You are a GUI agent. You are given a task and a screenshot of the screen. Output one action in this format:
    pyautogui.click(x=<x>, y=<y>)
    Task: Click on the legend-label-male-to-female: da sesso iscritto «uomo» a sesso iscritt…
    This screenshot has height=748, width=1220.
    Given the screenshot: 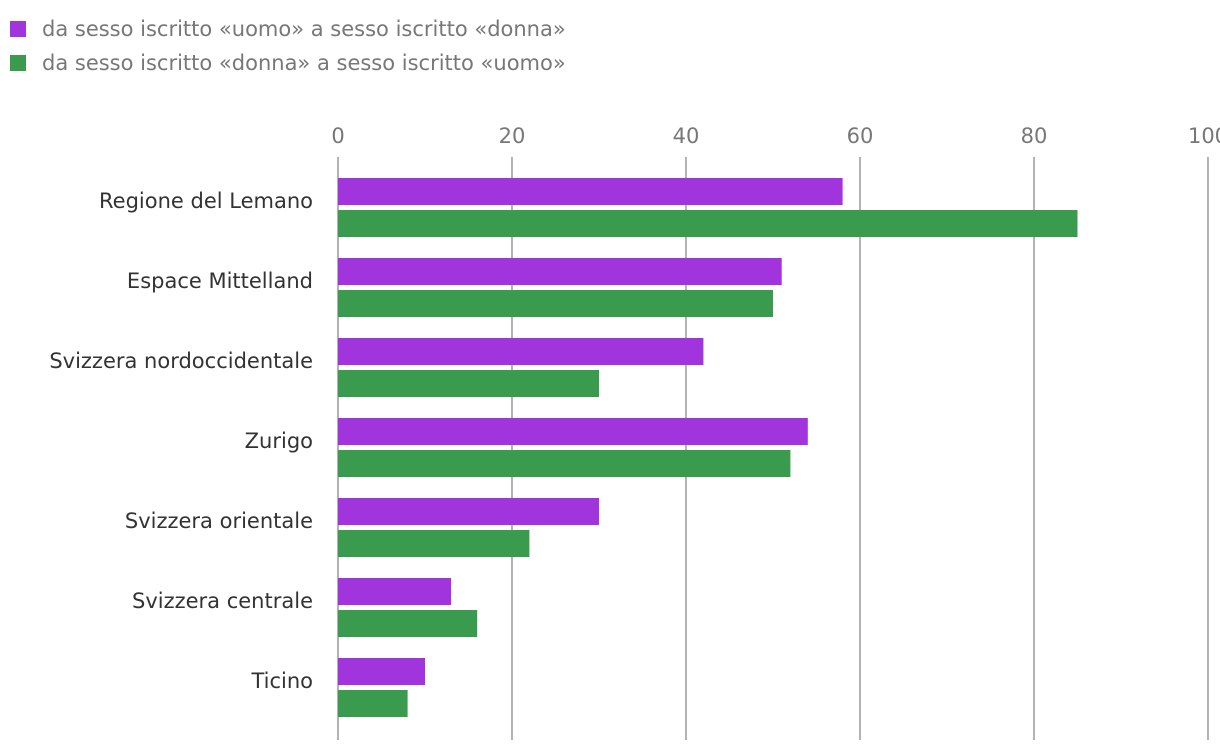 What is the action you would take?
    pyautogui.click(x=304, y=29)
    